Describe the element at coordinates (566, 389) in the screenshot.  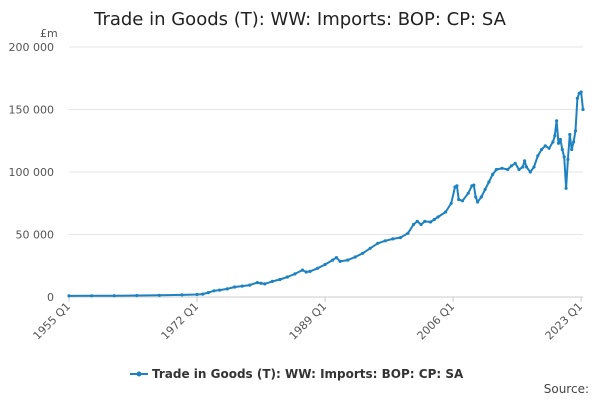
I see `source-label: Source:` at that location.